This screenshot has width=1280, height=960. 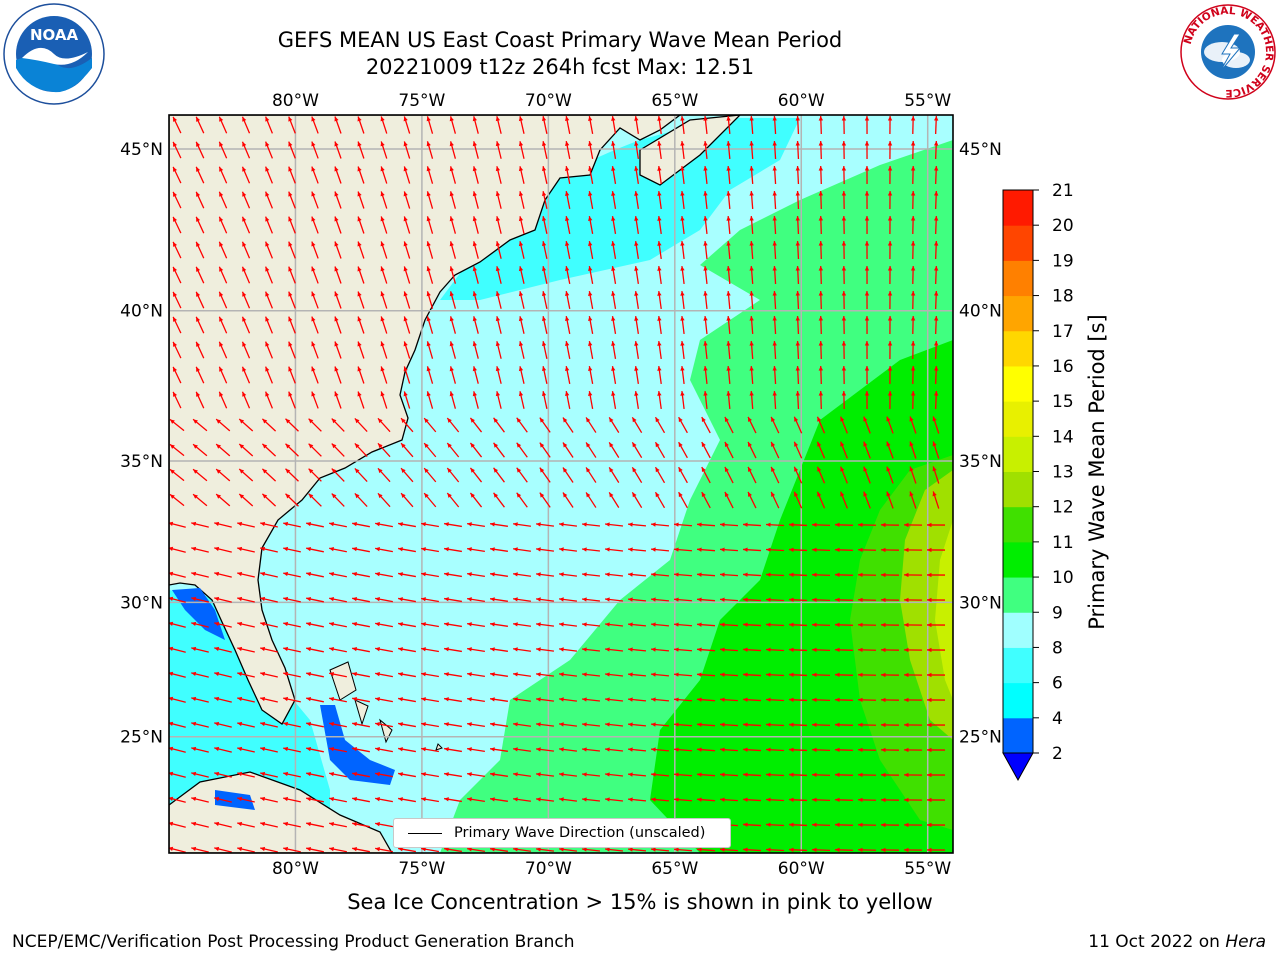 I want to click on colorbar-tick-label: 21, so click(x=1063, y=191).